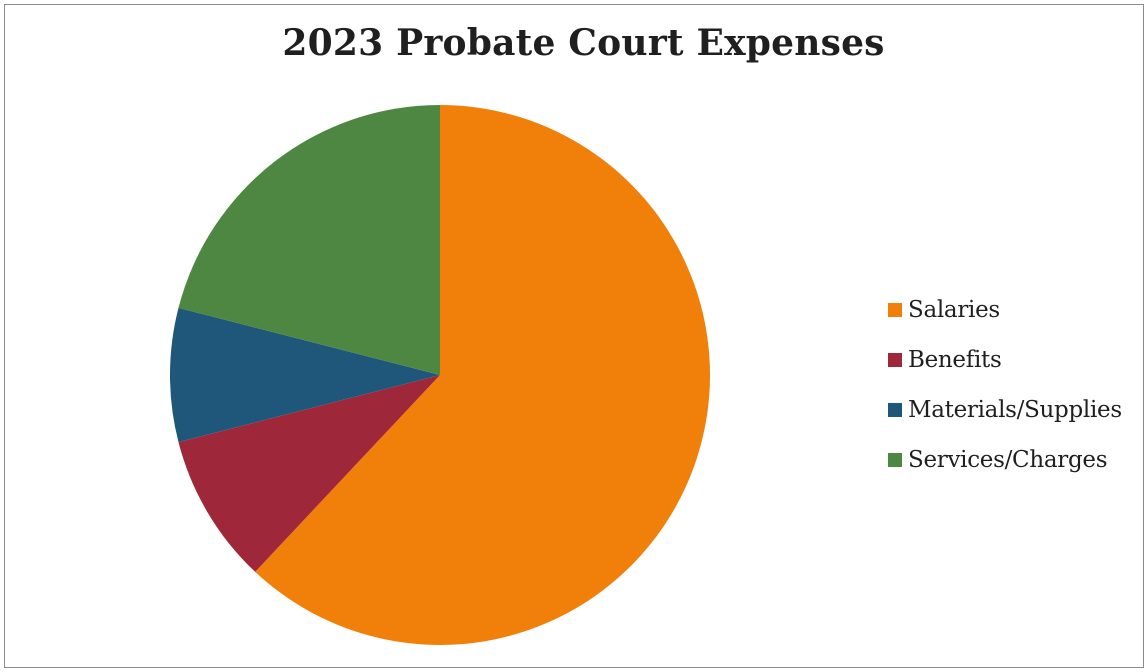 Image resolution: width=1147 pixels, height=672 pixels. What do you see at coordinates (954, 310) in the screenshot?
I see `legend-label-salaries: Salaries` at bounding box center [954, 310].